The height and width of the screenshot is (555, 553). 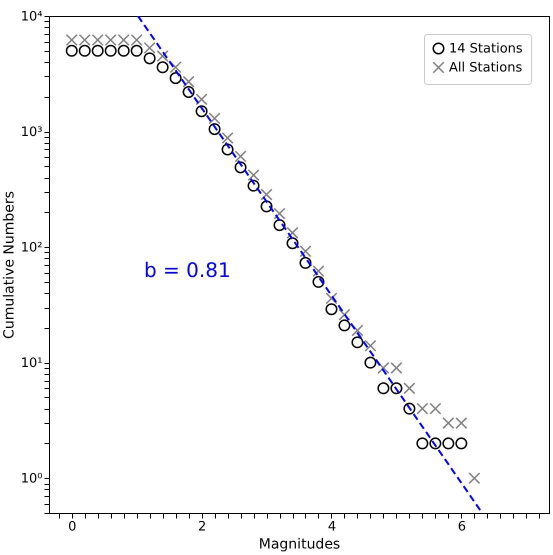 I want to click on x-tick-label: 4, so click(x=332, y=527).